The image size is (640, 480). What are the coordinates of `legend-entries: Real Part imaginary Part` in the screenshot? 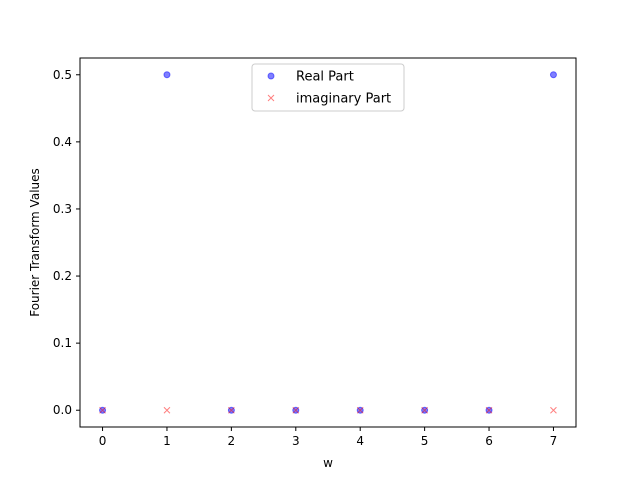 It's located at (329, 88).